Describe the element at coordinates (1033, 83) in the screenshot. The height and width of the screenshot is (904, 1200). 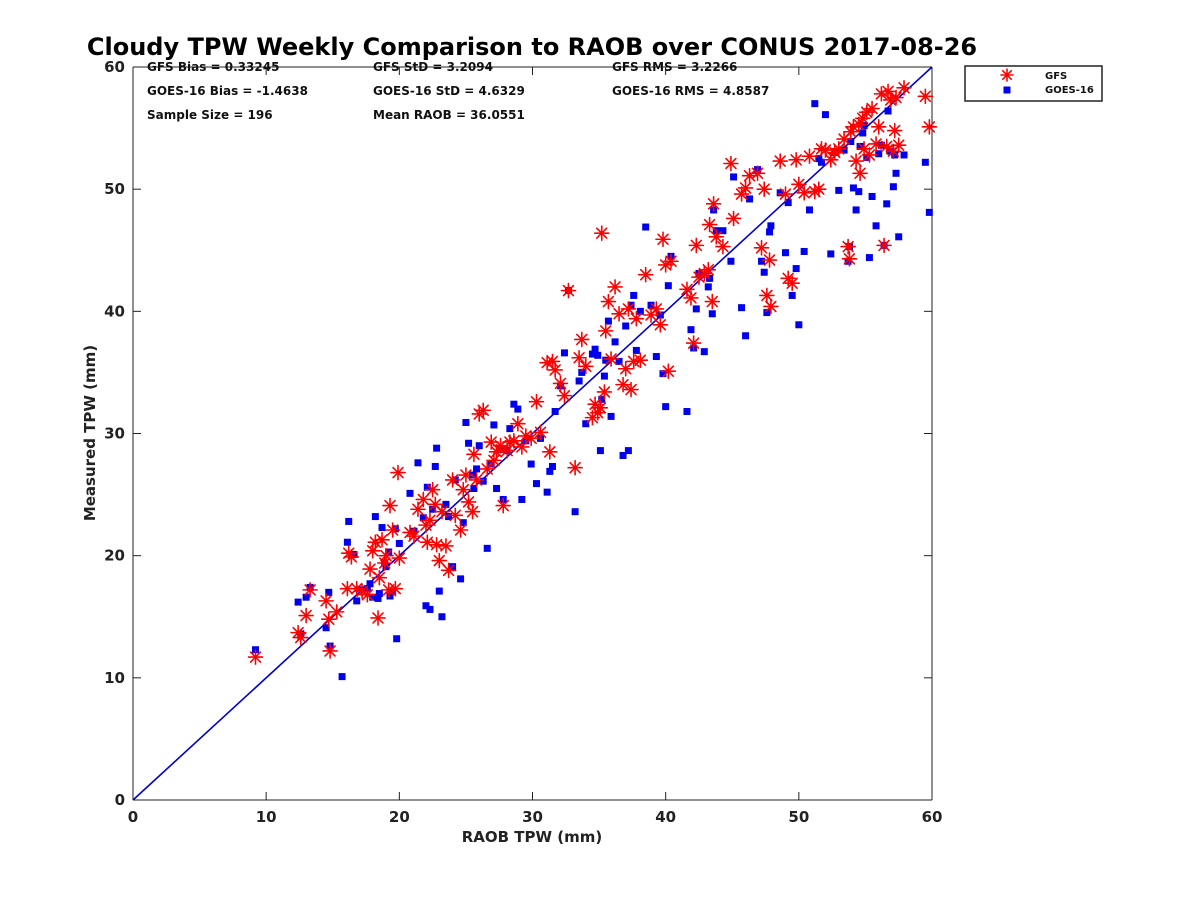
I see `legend: GFS GOES-16` at that location.